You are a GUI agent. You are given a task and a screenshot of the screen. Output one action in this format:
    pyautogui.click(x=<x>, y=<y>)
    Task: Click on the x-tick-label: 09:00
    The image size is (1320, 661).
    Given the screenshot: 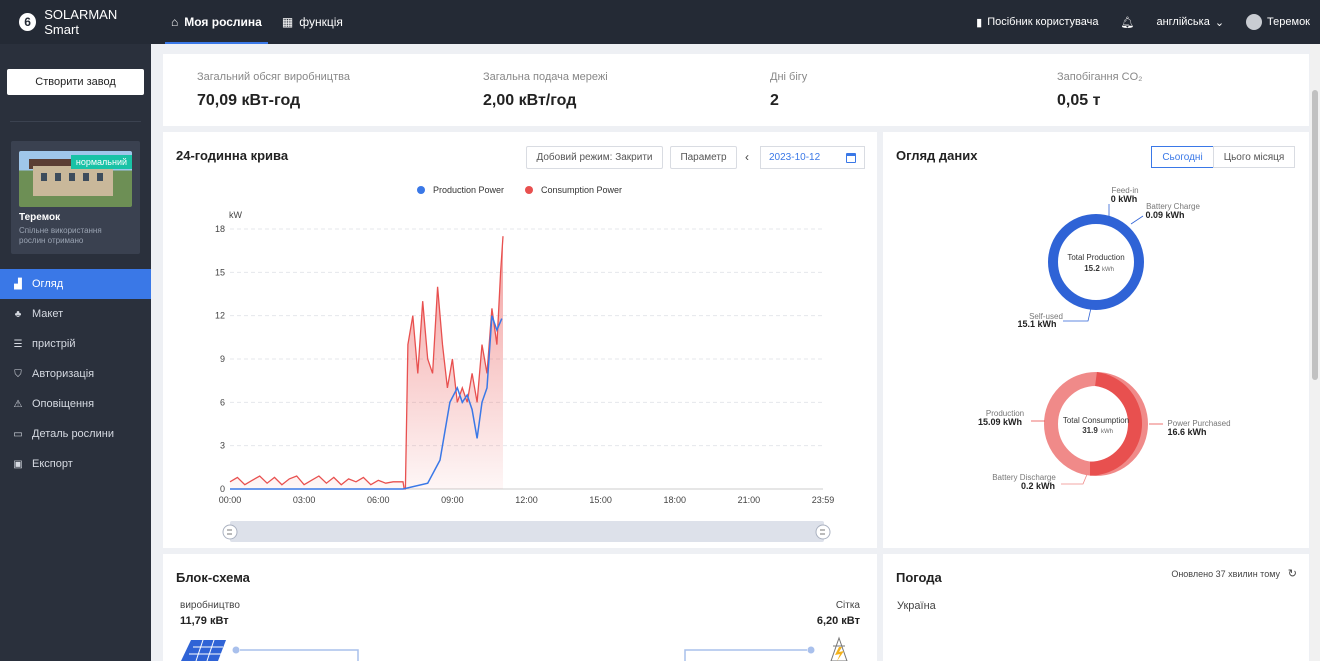 What is the action you would take?
    pyautogui.click(x=452, y=500)
    